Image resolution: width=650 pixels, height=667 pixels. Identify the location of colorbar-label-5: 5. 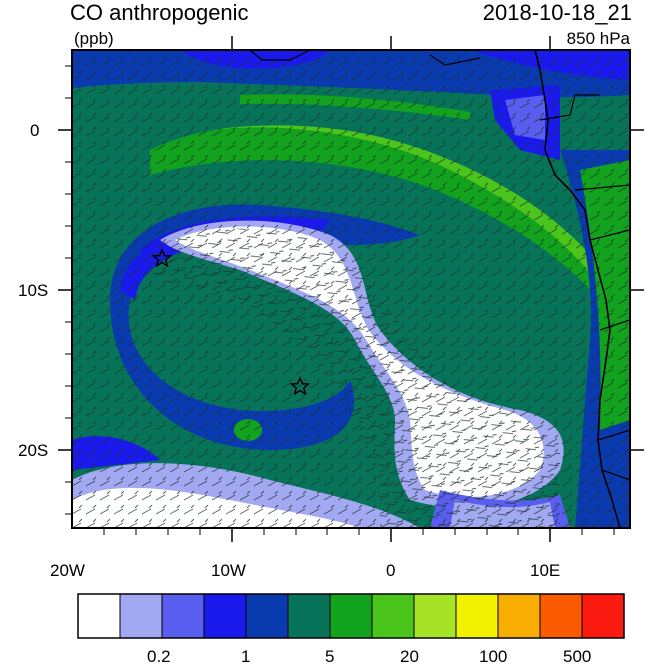
(330, 656).